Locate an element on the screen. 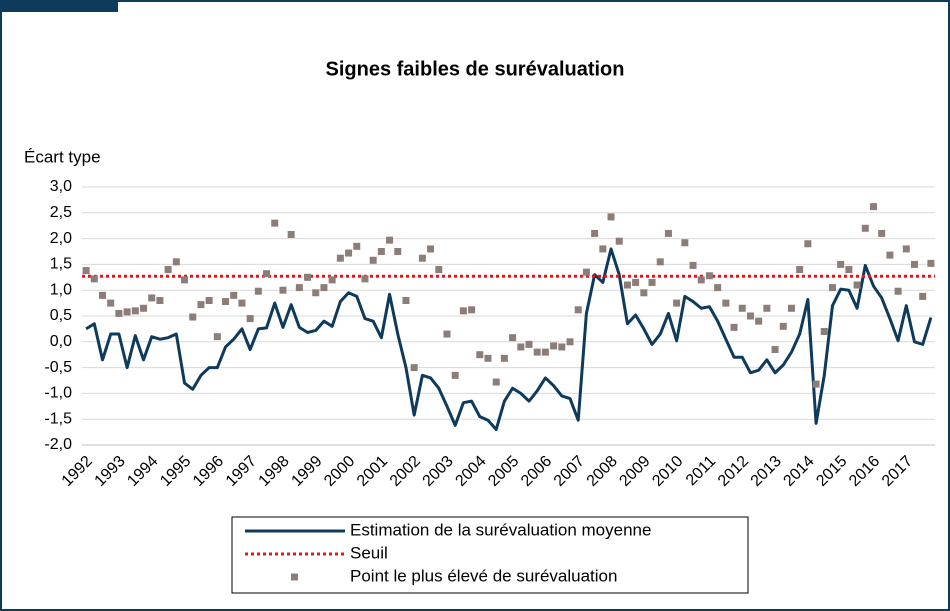 This screenshot has width=950, height=611. y-tick-label: 3,0 is located at coordinates (61, 186).